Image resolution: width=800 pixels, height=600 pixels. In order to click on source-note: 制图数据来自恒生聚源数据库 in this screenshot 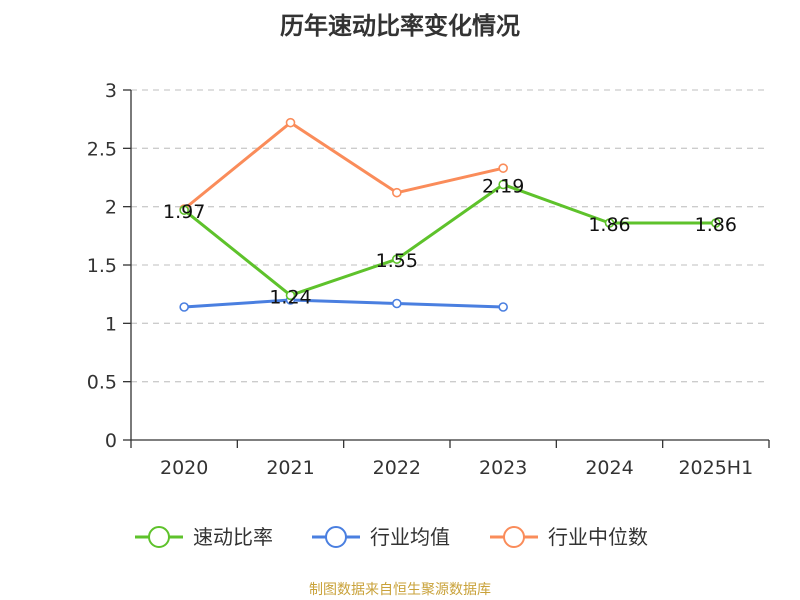, I will do `click(400, 590)`.